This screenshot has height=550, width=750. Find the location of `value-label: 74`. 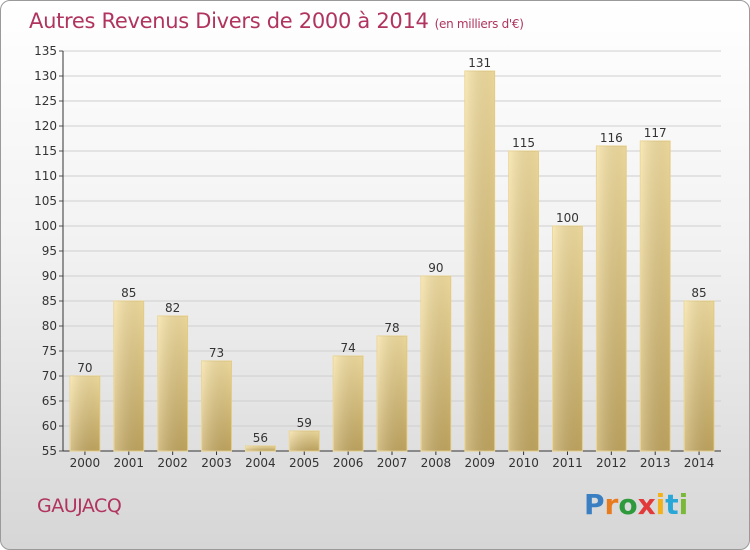

value-label: 74 is located at coordinates (347, 348).